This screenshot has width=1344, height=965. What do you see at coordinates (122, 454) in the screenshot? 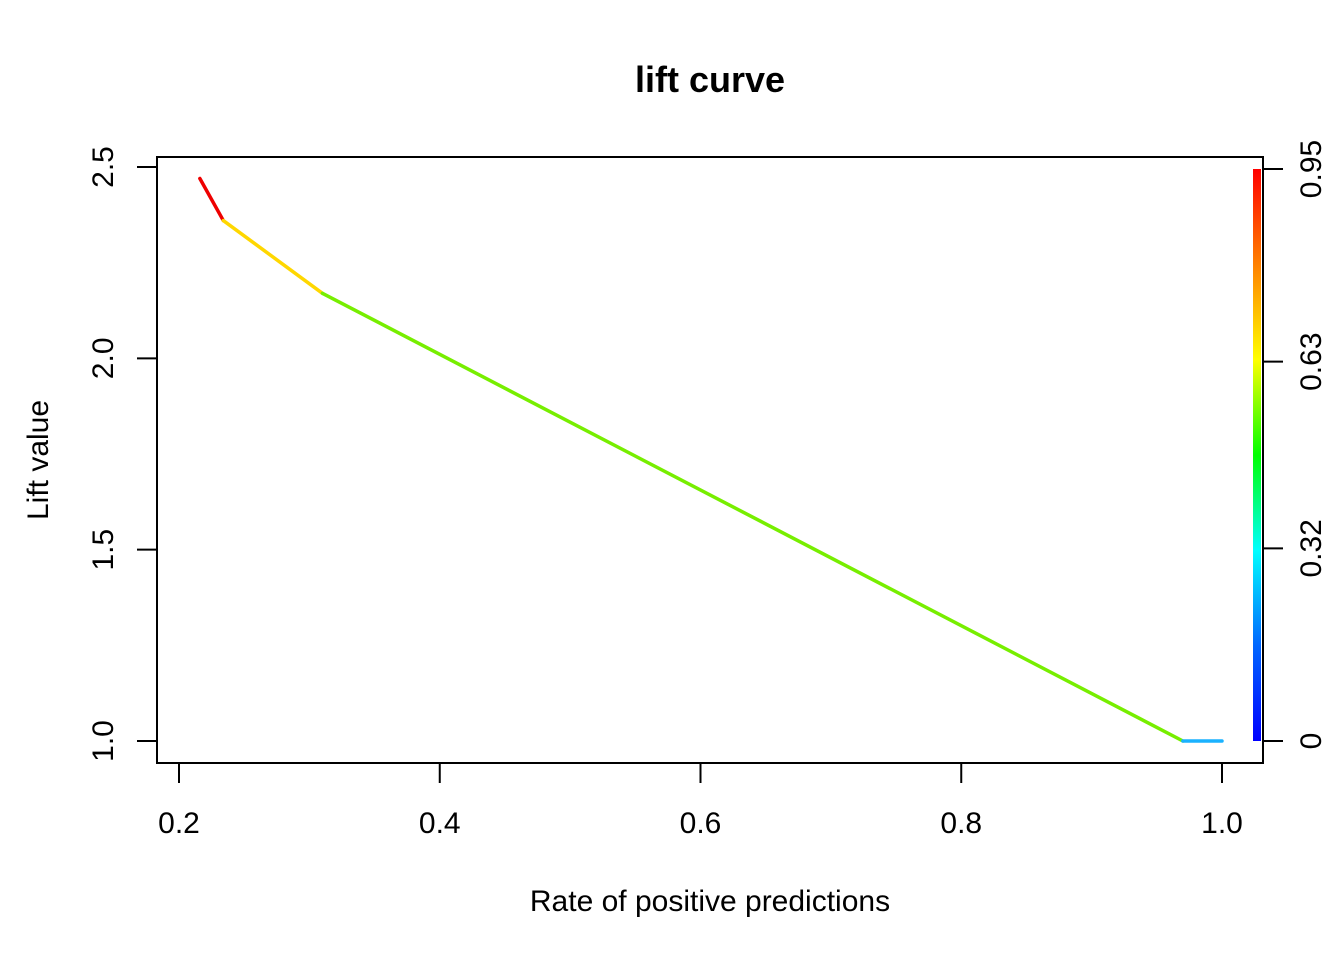
I see `y-axis: 1.0 1.5 2.0 2.5` at bounding box center [122, 454].